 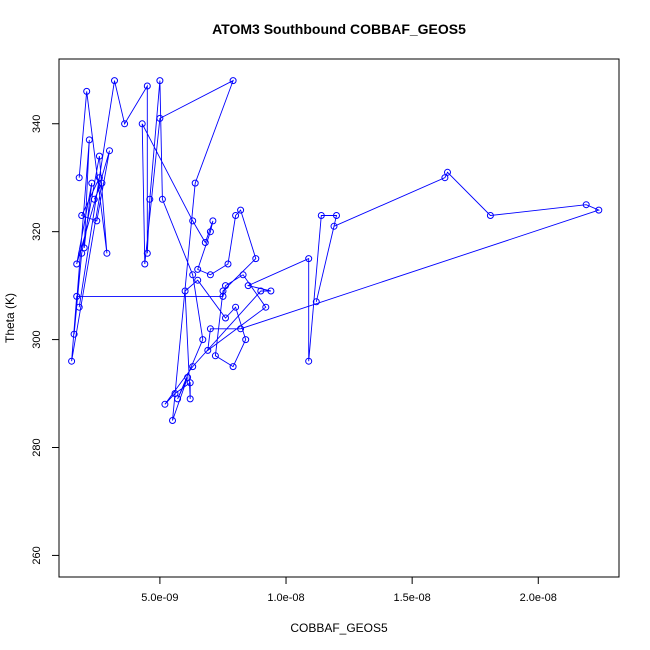 What do you see at coordinates (37, 447) in the screenshot?
I see `y-tick-label: 280` at bounding box center [37, 447].